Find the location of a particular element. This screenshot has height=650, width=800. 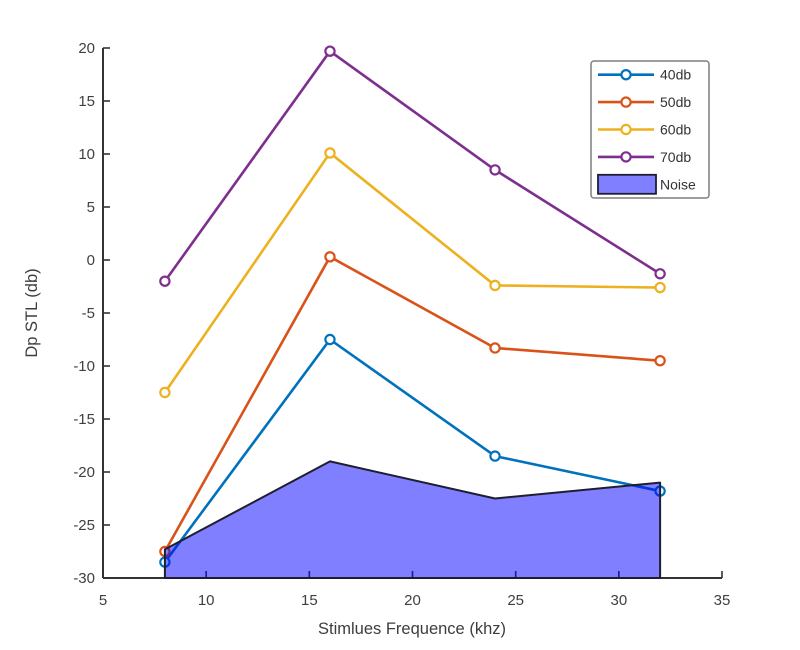

legend-label-40db: 40db is located at coordinates (675, 75).